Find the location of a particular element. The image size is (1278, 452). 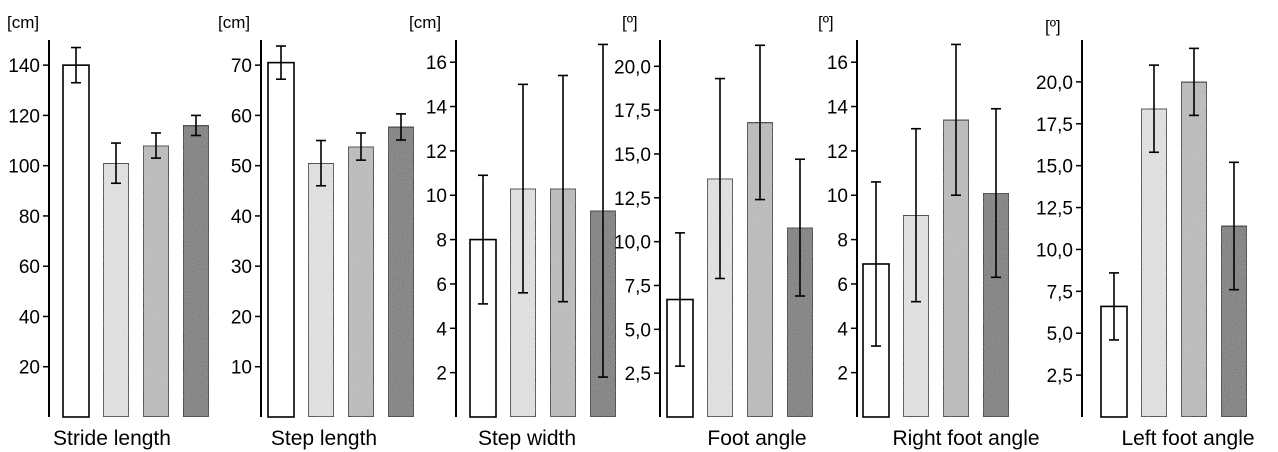

y-tick-label: 120 is located at coordinates (24, 116).